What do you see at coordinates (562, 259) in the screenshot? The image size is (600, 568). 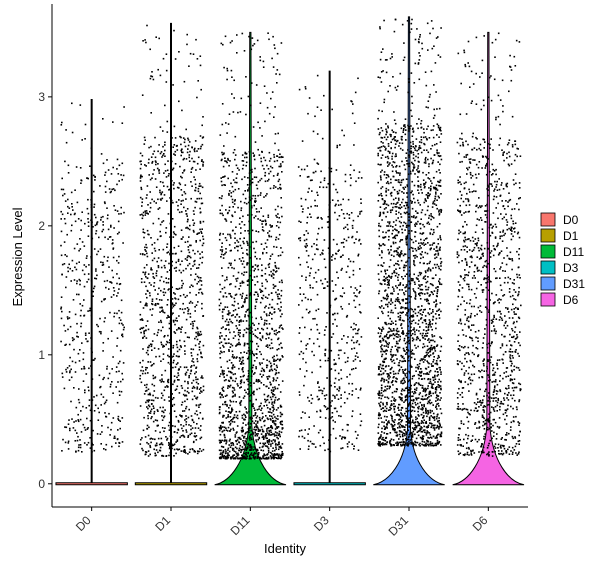 I see `legend: D0 D1 D11 D3 D31 D6` at bounding box center [562, 259].